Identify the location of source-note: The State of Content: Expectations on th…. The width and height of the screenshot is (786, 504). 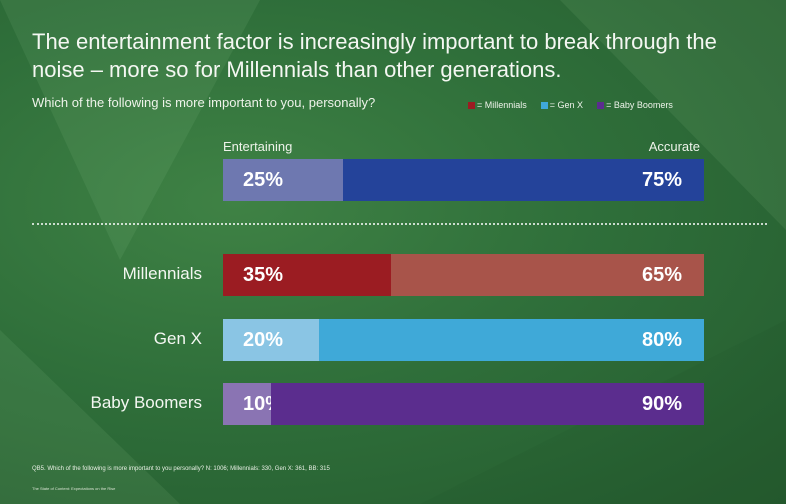
(74, 488).